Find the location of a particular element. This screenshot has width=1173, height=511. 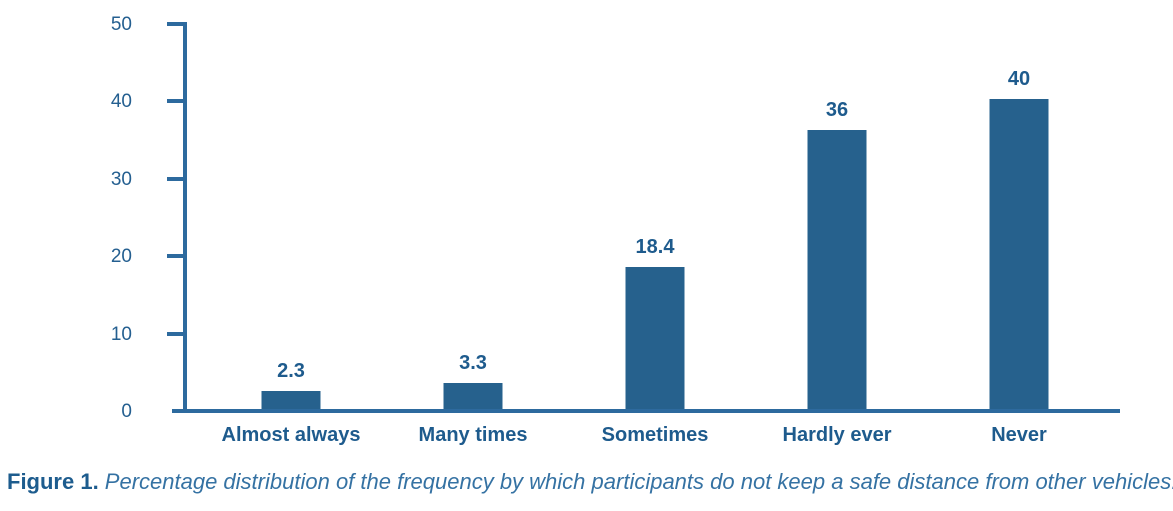

x-category-label: Hardly ever is located at coordinates (837, 435).